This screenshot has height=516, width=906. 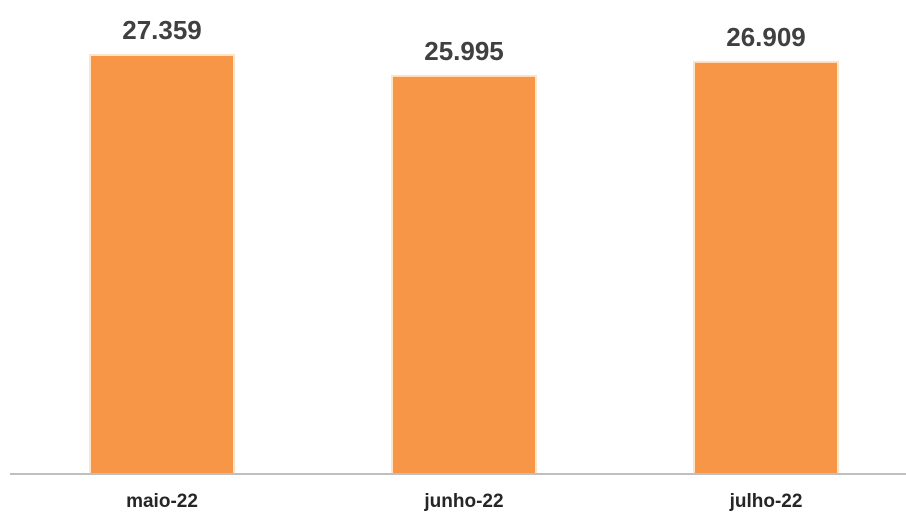 What do you see at coordinates (464, 51) in the screenshot?
I see `data-label-junho-22: 25.995` at bounding box center [464, 51].